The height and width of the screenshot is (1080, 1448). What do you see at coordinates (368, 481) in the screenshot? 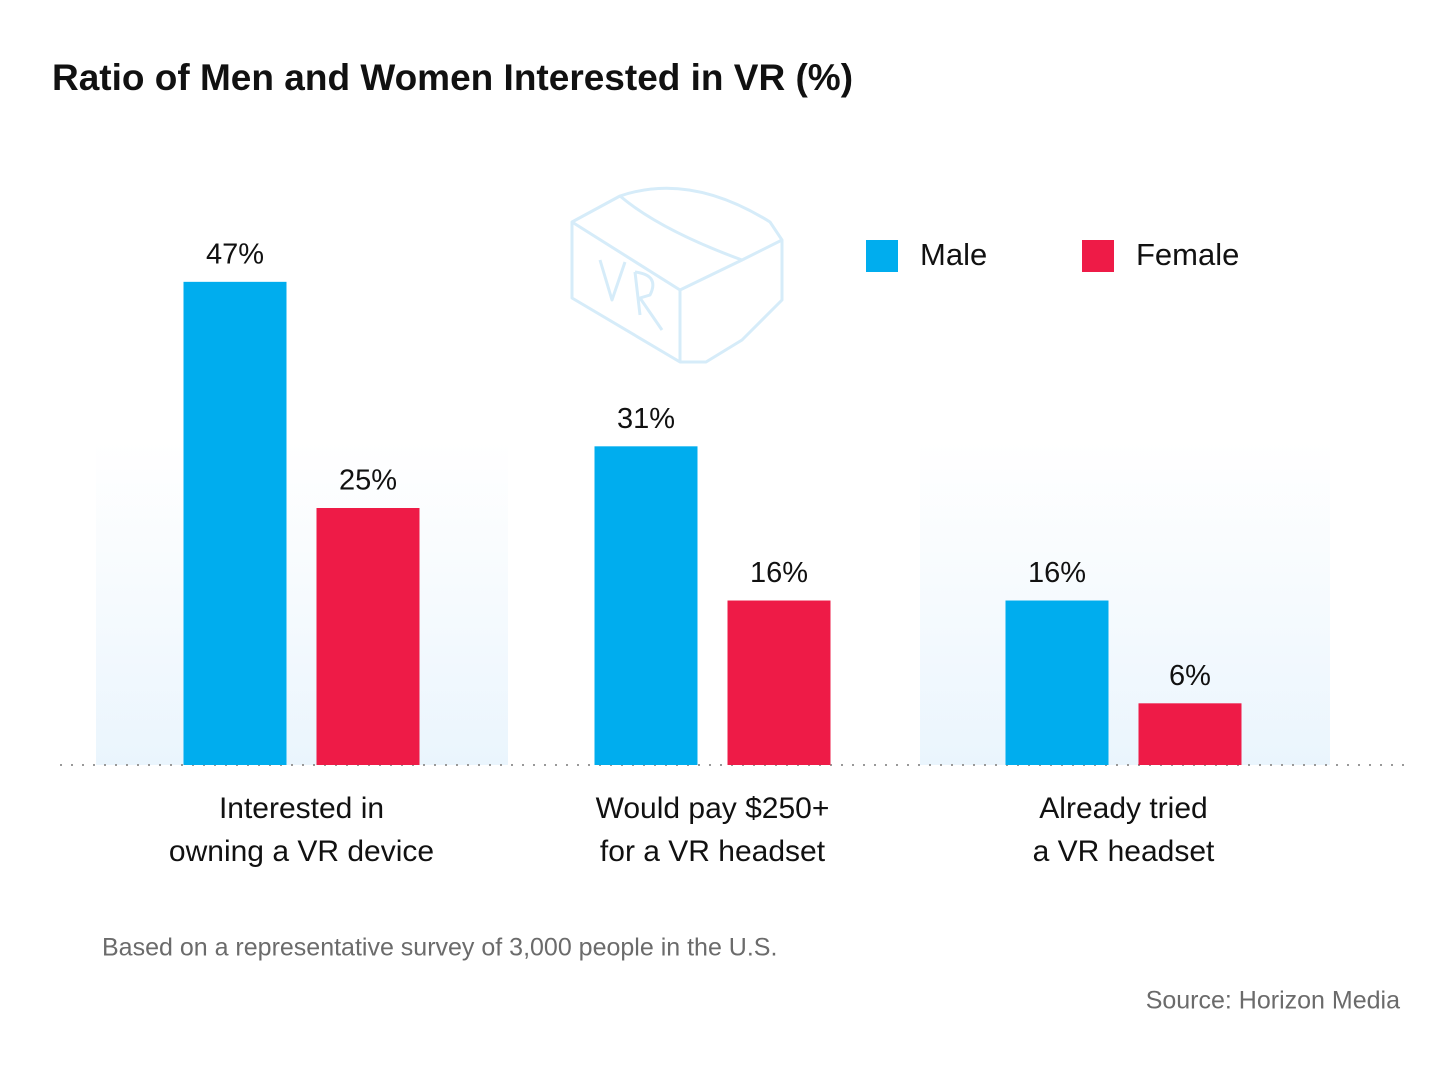
I see `value-label: 25%` at bounding box center [368, 481].